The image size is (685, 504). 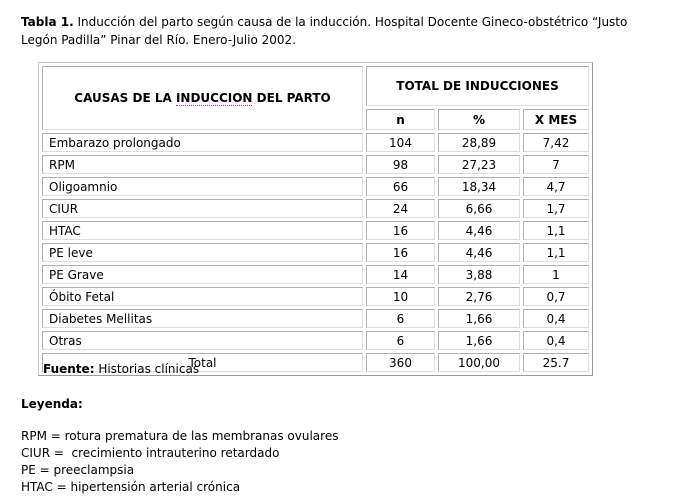 I want to click on header-xmes: X MES, so click(x=556, y=119).